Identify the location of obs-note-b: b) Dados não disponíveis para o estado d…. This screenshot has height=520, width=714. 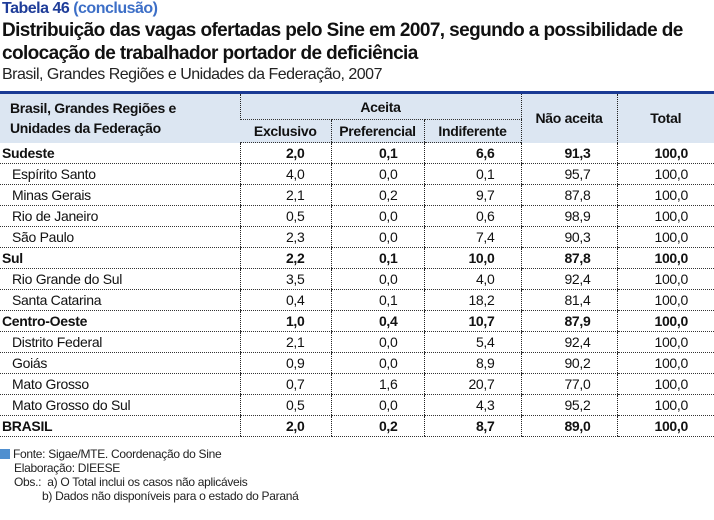
(170, 496).